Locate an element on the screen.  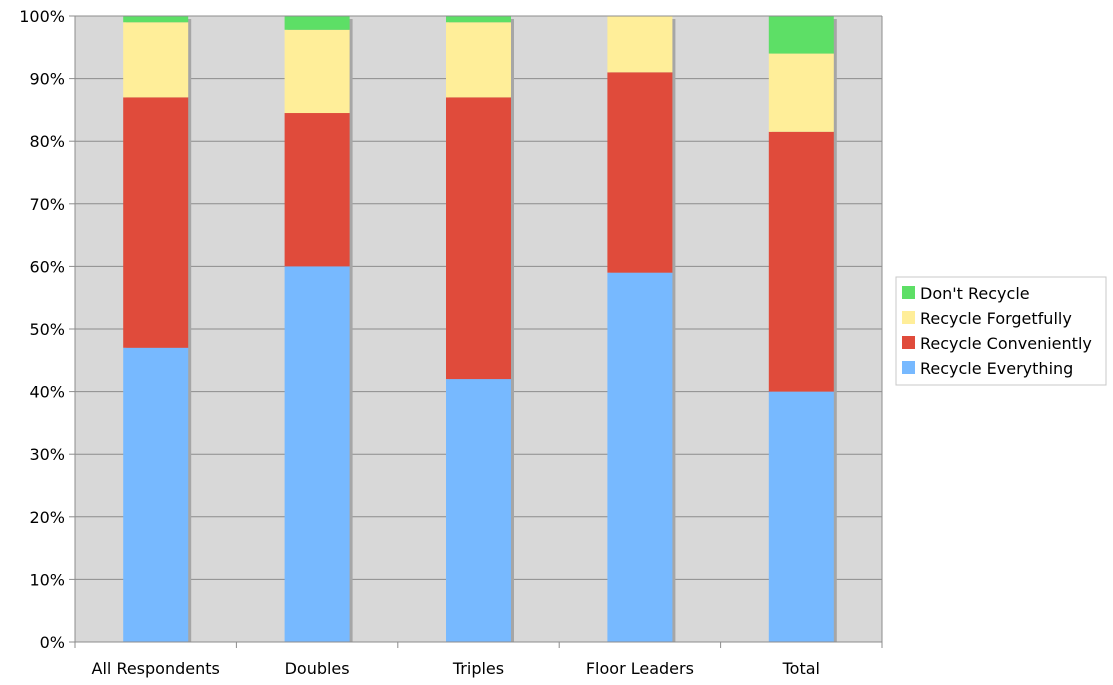
x-tick-label: Doubles is located at coordinates (317, 668).